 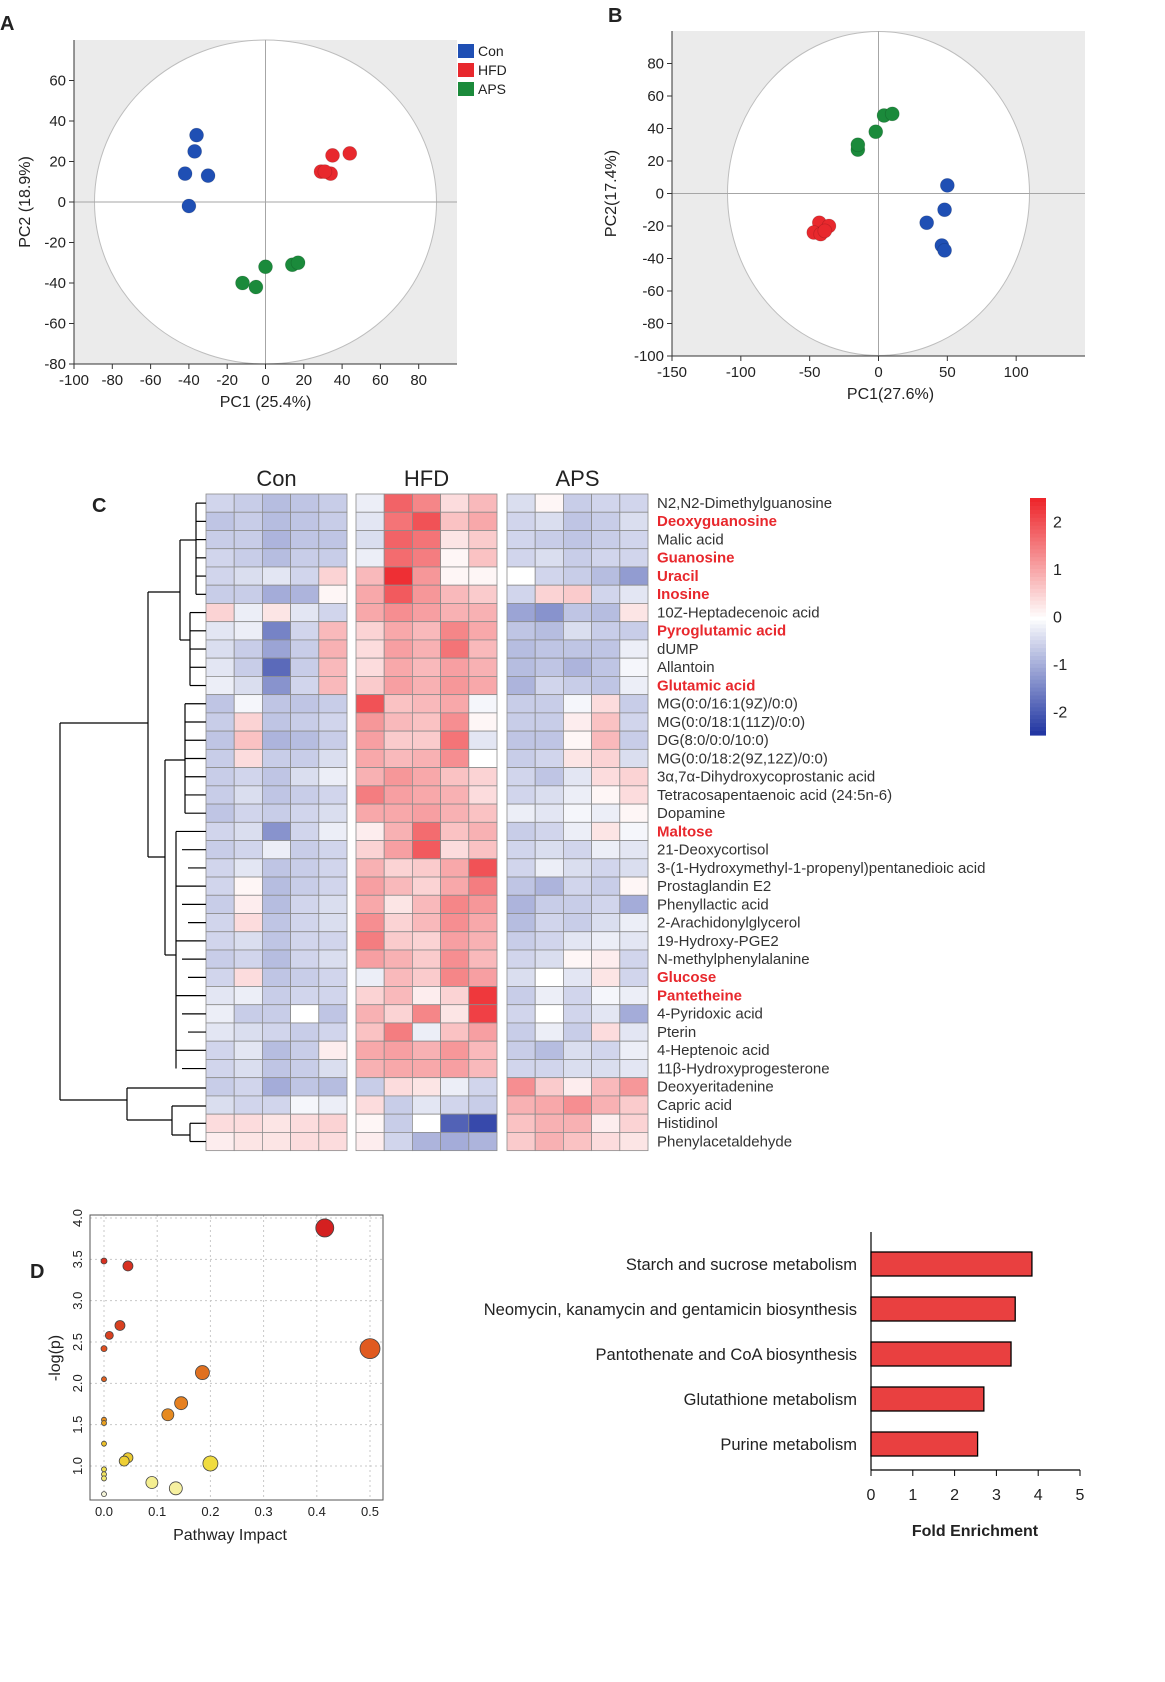 I want to click on row-label: Dopamine, so click(x=691, y=813).